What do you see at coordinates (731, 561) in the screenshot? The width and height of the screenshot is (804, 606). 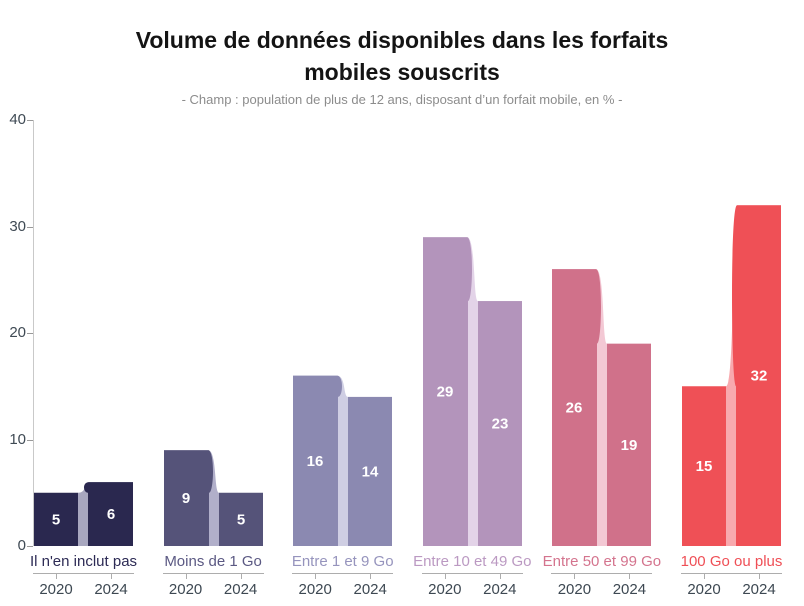 I see `category-label: 100 Go ou plus` at bounding box center [731, 561].